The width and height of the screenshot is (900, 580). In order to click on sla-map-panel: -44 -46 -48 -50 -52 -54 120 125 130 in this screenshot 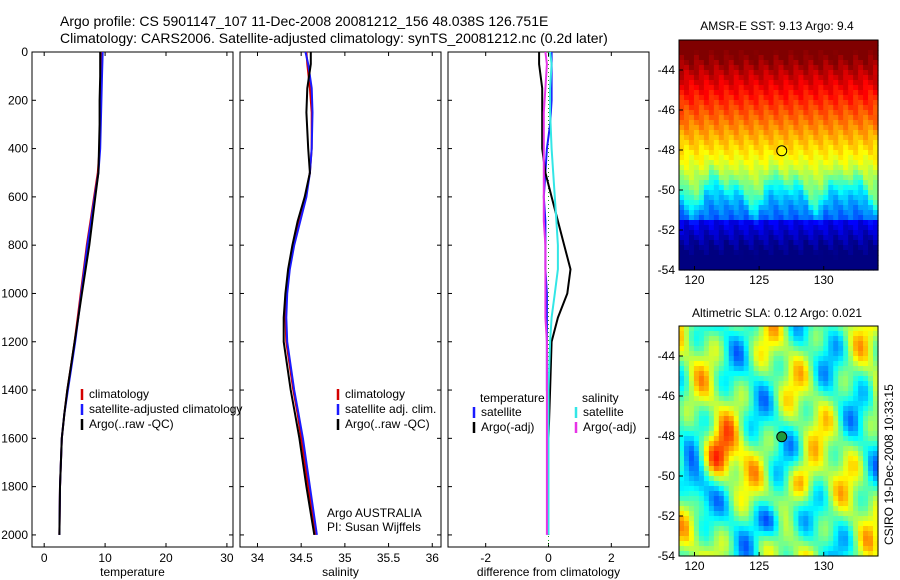, I will do `click(768, 449)`.